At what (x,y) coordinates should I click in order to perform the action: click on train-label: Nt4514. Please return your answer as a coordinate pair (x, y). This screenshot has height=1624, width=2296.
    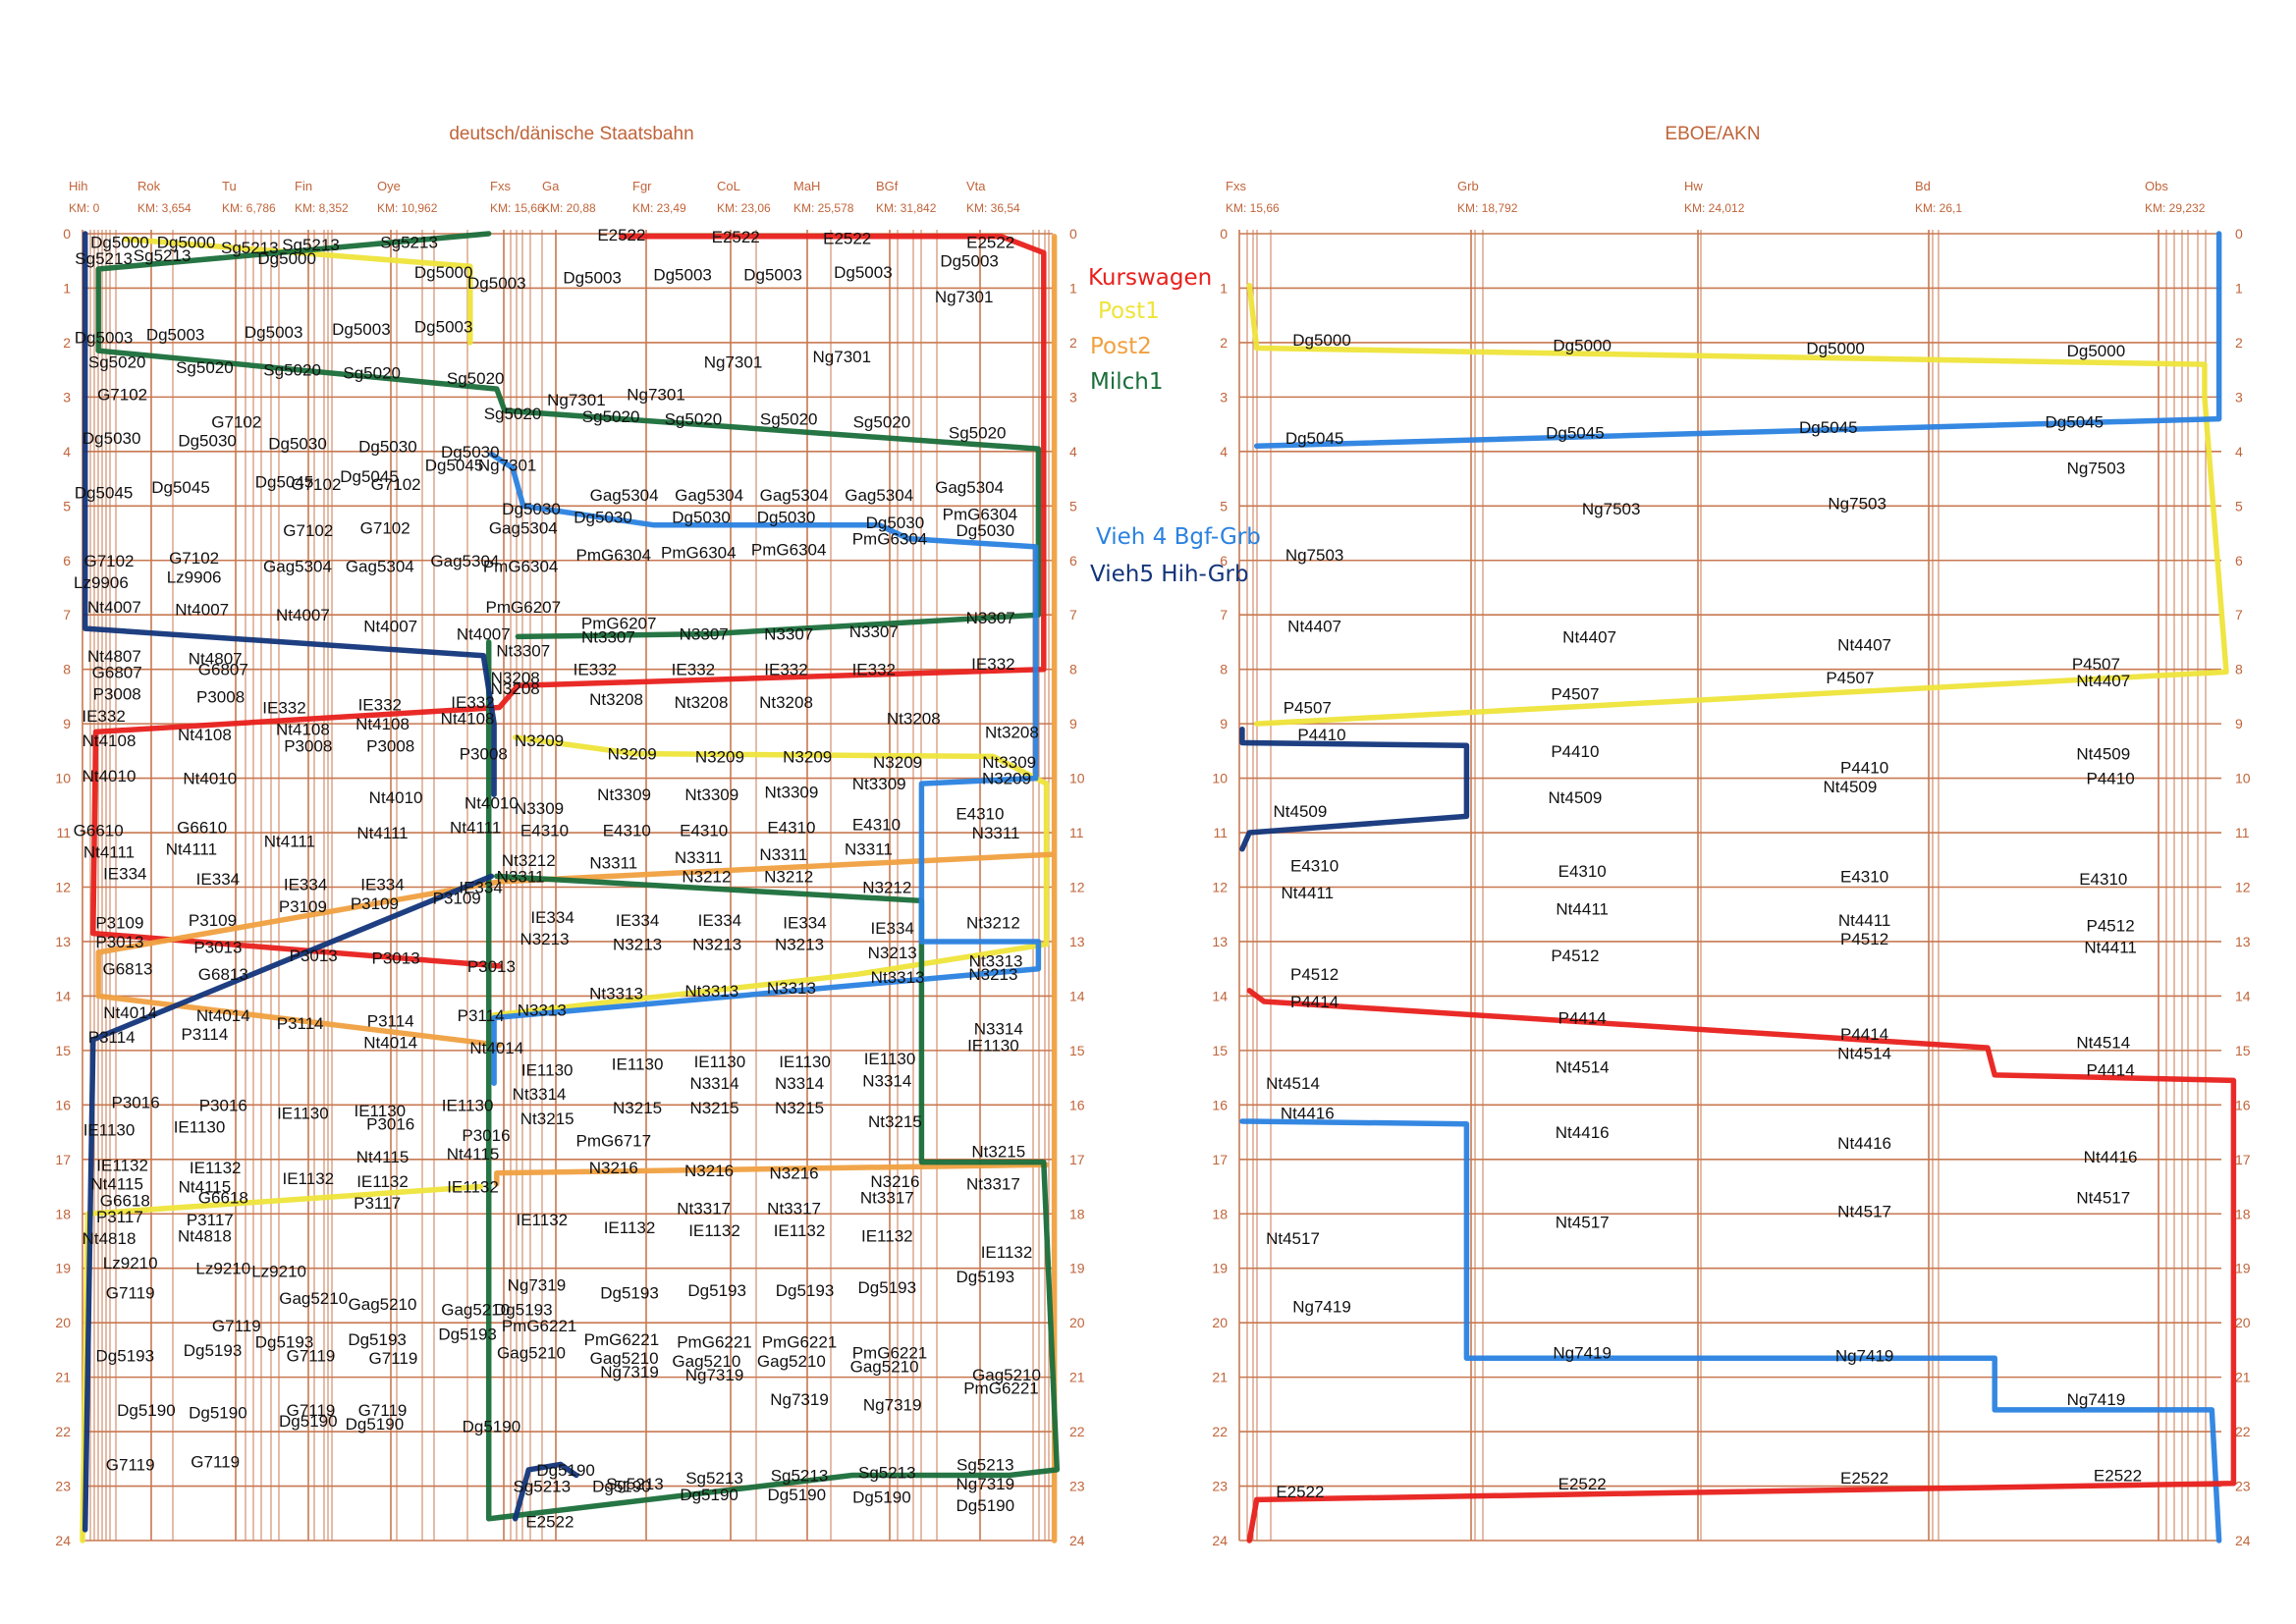
    Looking at the image, I should click on (1864, 1054).